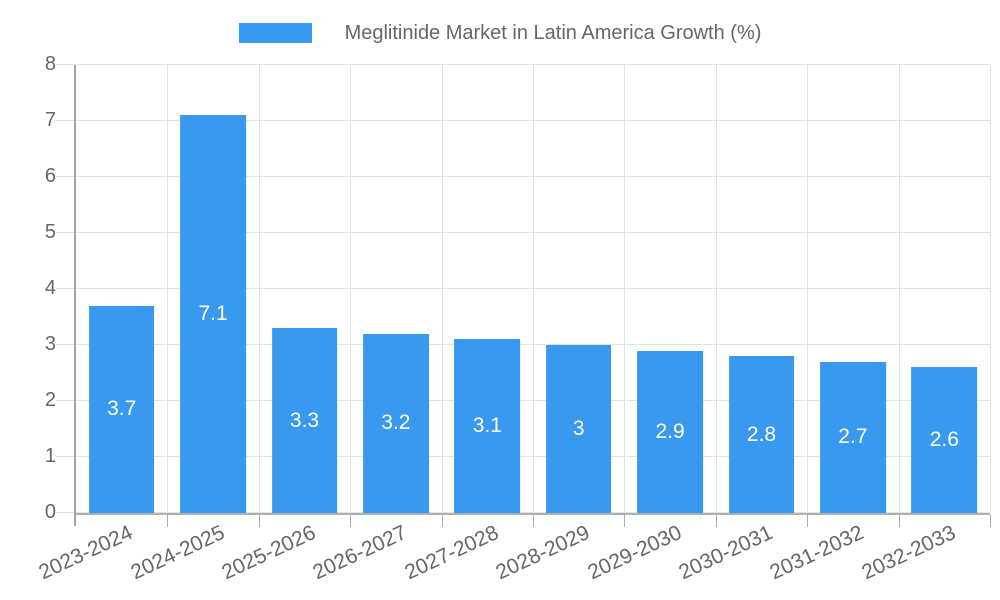 This screenshot has width=1000, height=600. I want to click on x-tick-label: 2028-2029, so click(543, 553).